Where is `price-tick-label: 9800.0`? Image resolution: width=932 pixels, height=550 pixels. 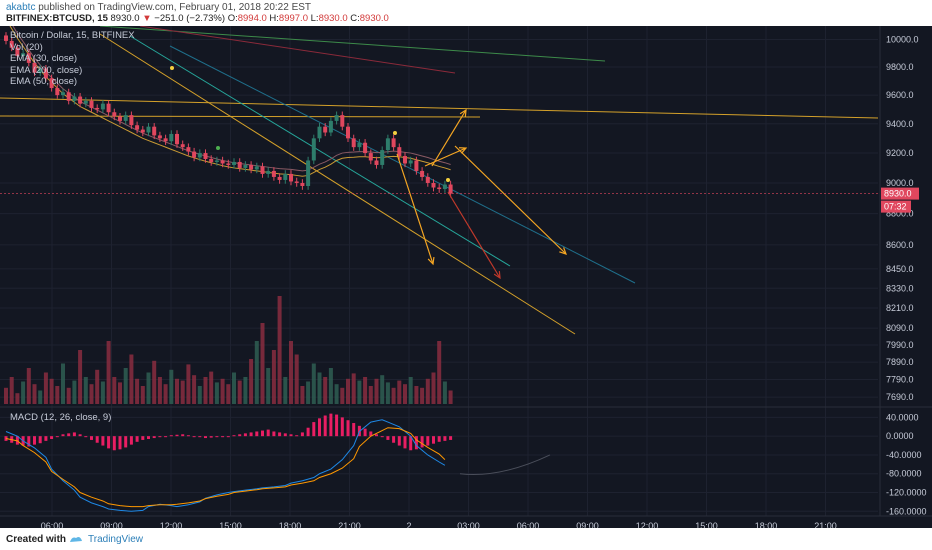
price-tick-label: 9800.0 is located at coordinates (900, 67).